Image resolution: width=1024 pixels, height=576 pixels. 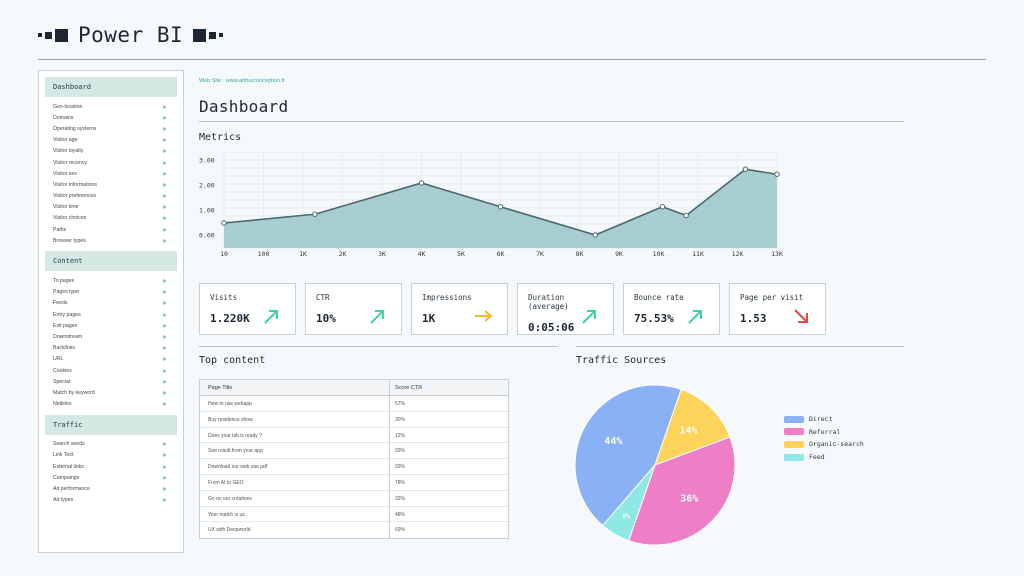 I want to click on sidebar-item: Visitor recency, so click(x=111, y=162).